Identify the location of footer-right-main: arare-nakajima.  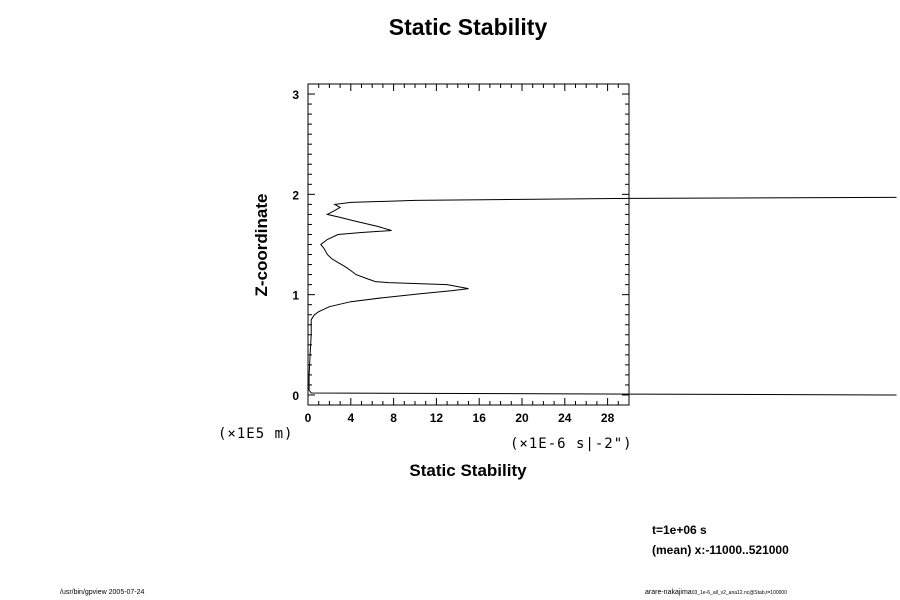
(668, 592).